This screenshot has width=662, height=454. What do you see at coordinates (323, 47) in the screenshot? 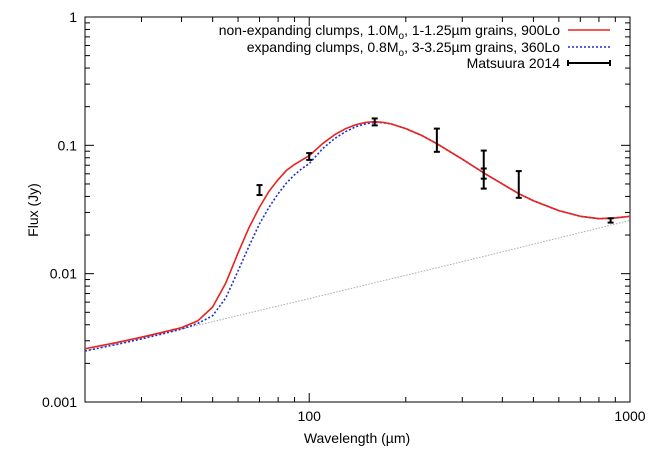
I see `legend-label-part: expanding clumps, 0.8M` at bounding box center [323, 47].